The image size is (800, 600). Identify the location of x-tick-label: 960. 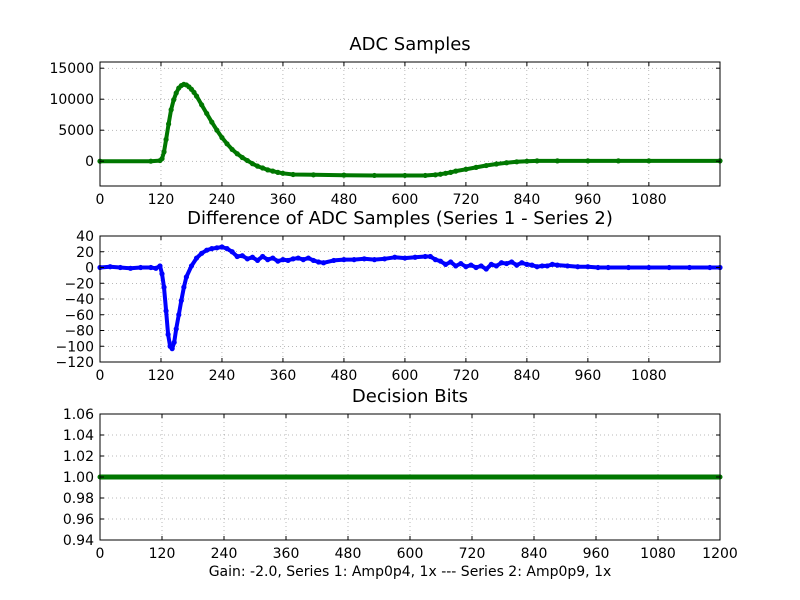
(588, 376).